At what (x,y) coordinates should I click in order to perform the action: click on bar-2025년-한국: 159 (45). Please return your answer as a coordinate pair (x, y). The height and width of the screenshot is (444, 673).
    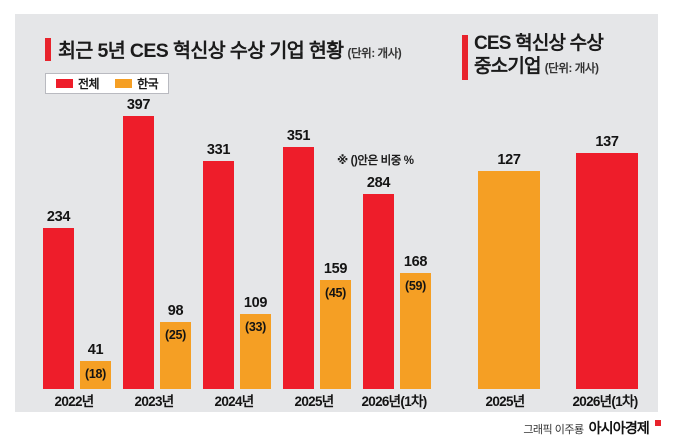
    Looking at the image, I should click on (335, 325).